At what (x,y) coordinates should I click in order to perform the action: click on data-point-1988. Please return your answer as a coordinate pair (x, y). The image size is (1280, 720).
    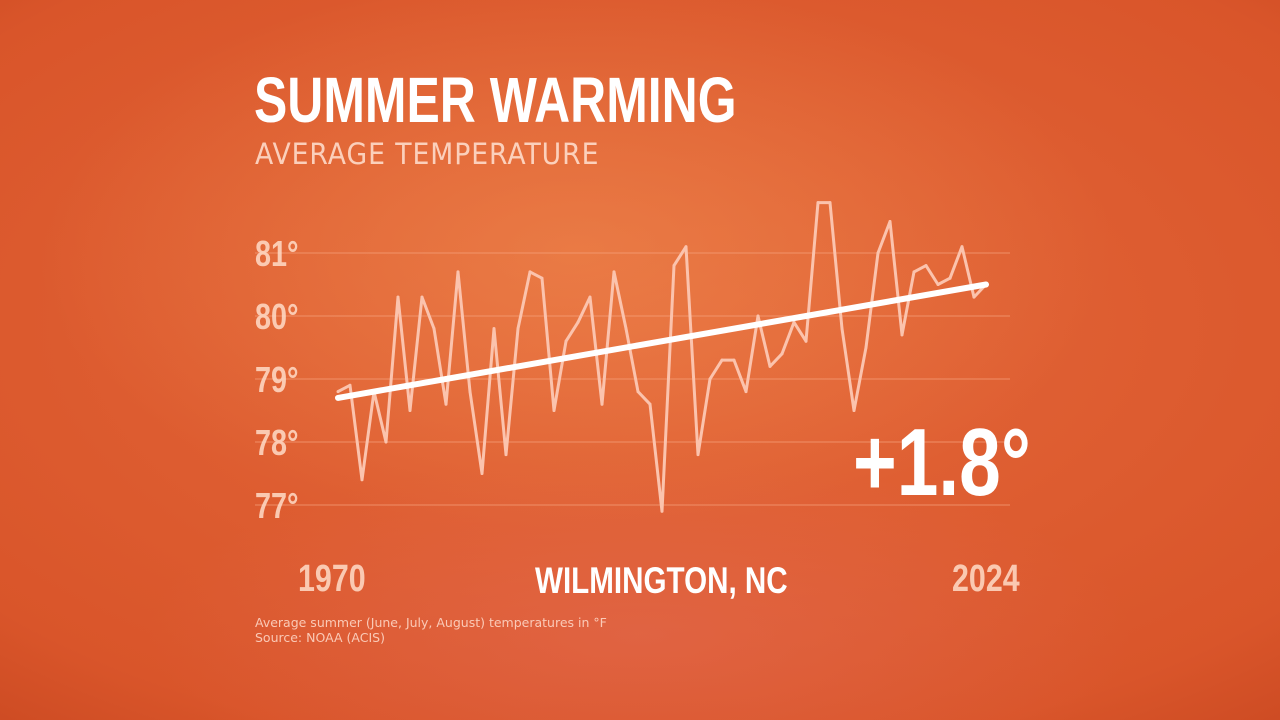
    Looking at the image, I should click on (554, 410).